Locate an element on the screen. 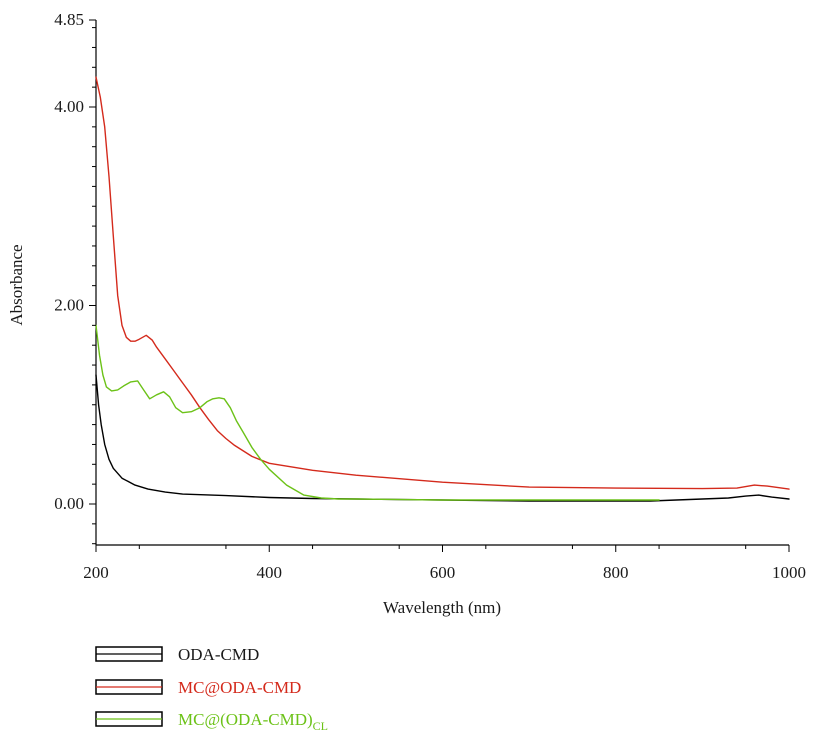  legend-label-mc-oda-cmd-cl-main: MC@(ODA-CMD) is located at coordinates (245, 719).